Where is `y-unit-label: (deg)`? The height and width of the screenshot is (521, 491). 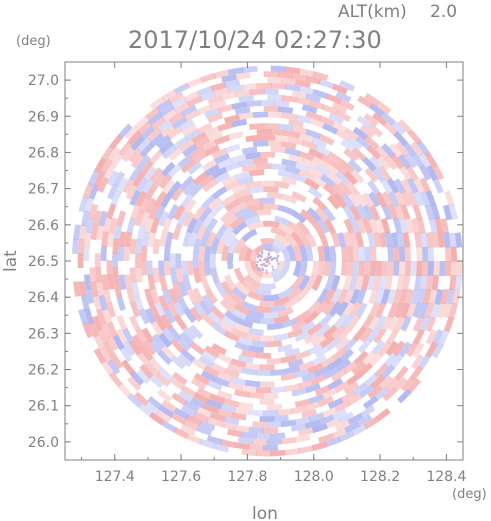
y-unit-label: (deg) is located at coordinates (33, 41).